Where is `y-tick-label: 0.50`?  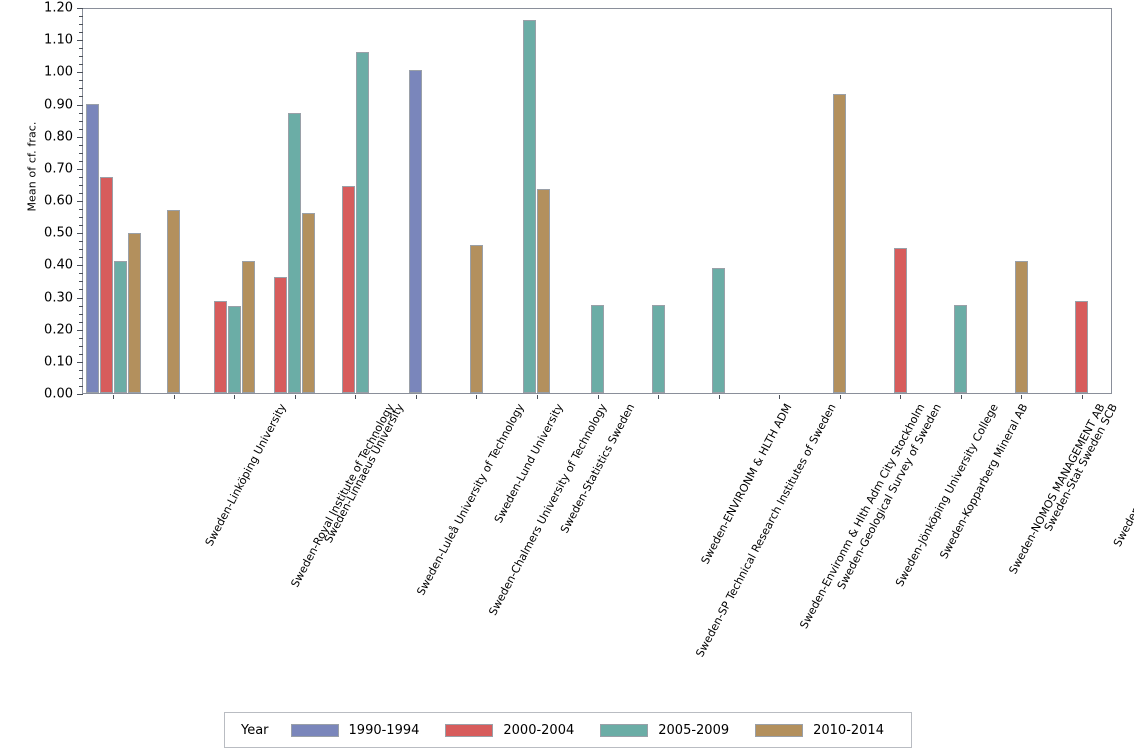 y-tick-label: 0.50 is located at coordinates (58, 233).